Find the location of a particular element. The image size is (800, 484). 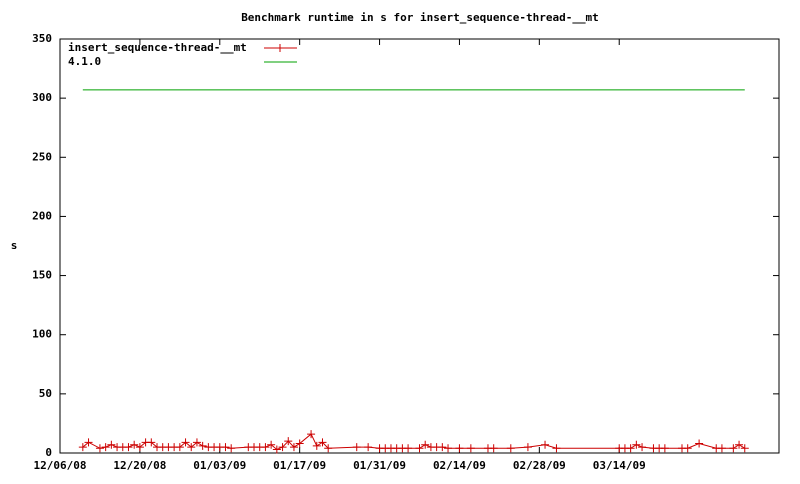

y-tick-label: 100 is located at coordinates (42, 334).